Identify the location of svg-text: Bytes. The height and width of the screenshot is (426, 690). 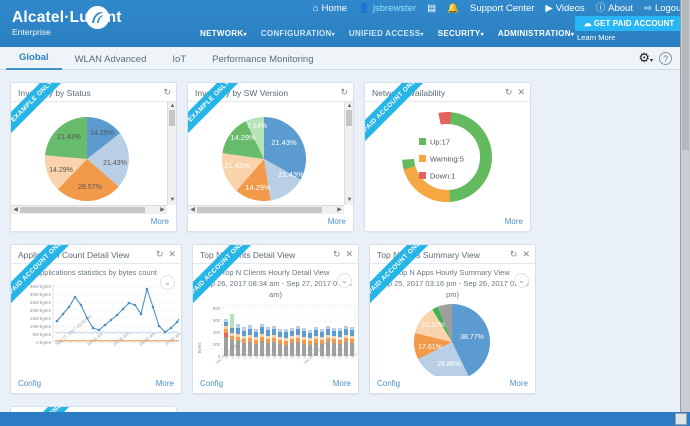
(199, 348).